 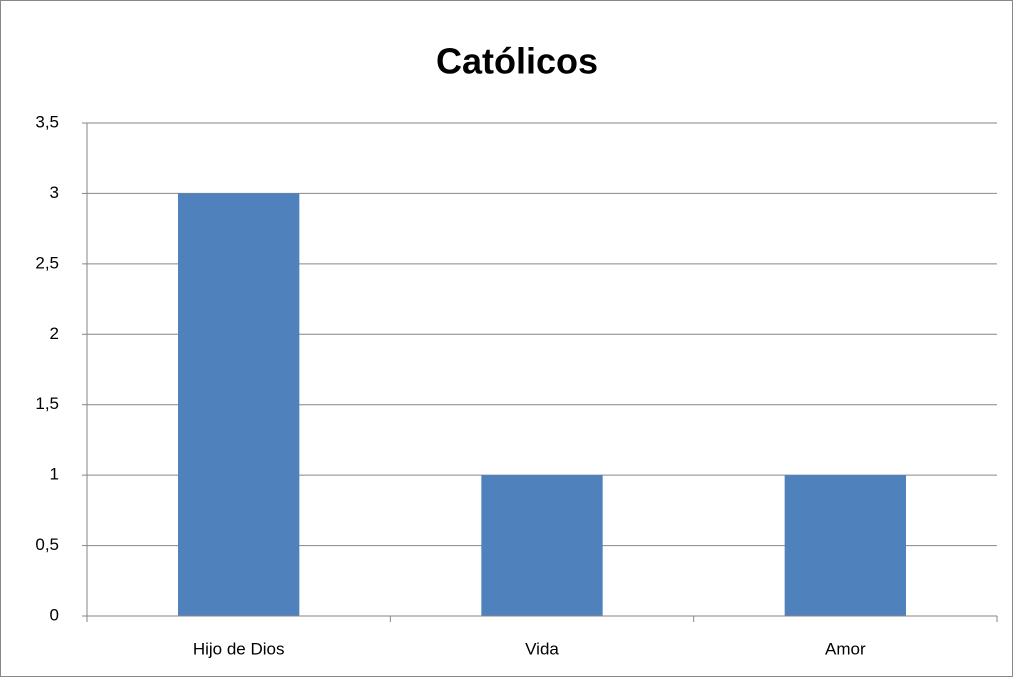 What do you see at coordinates (845, 648) in the screenshot?
I see `x-tick-label: Amor` at bounding box center [845, 648].